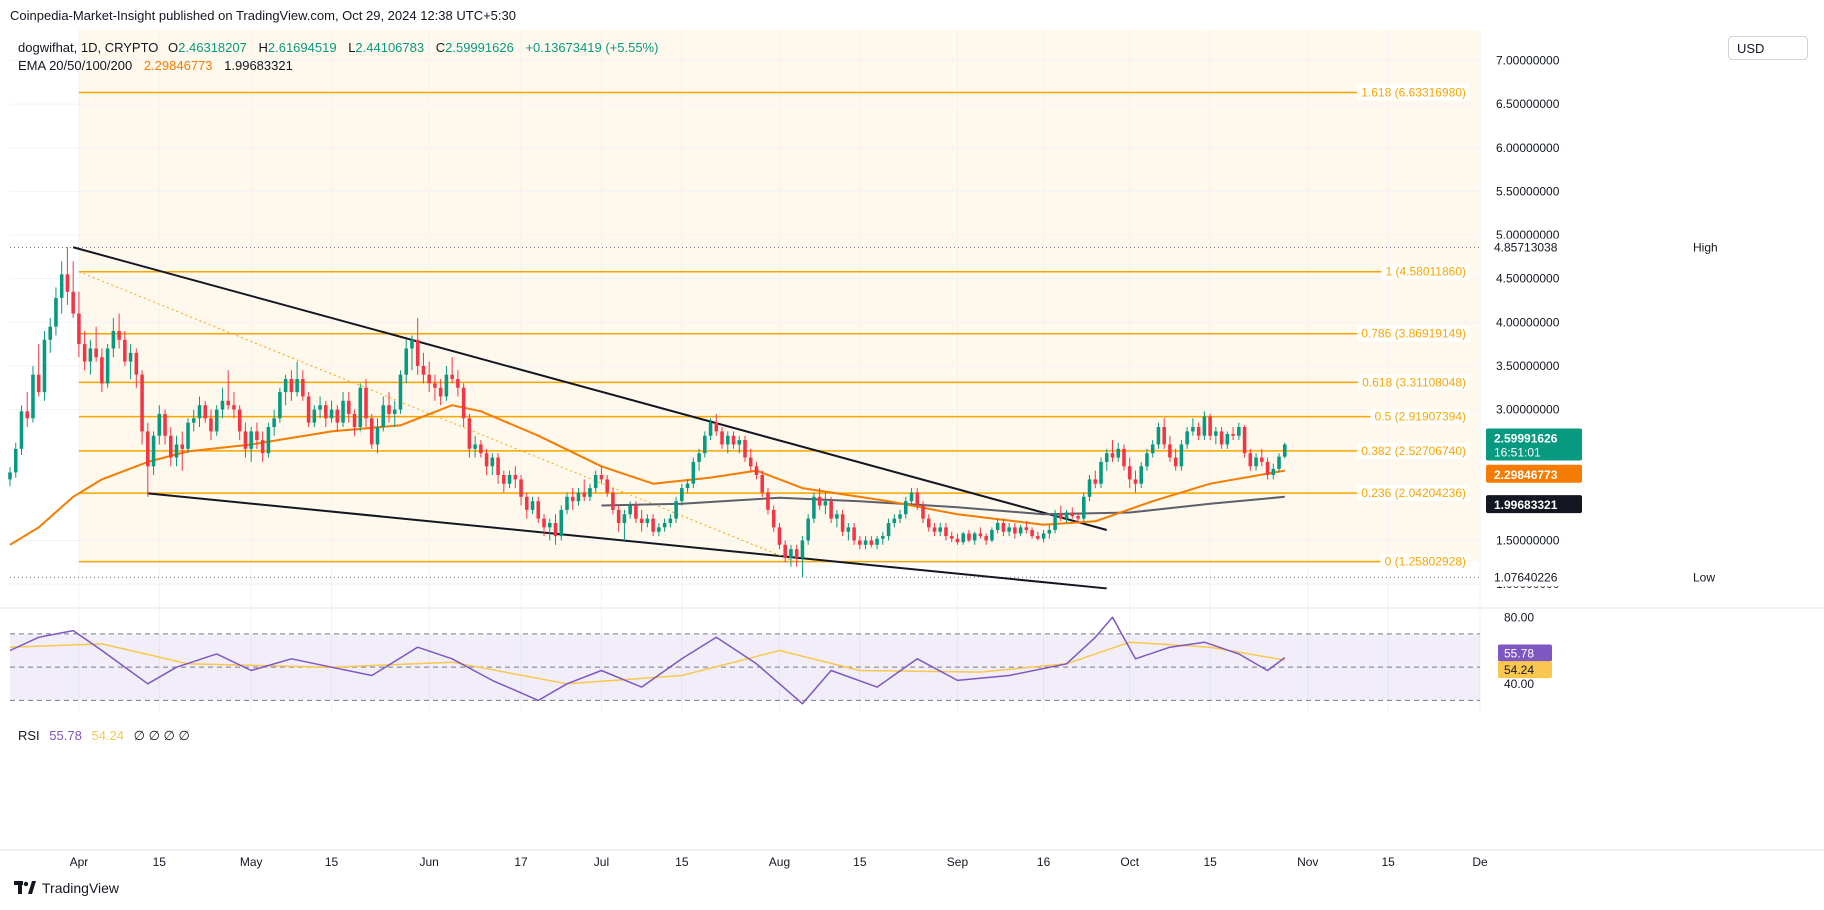  I want to click on fib-label: 0.5 (2.91907394), so click(1420, 417).